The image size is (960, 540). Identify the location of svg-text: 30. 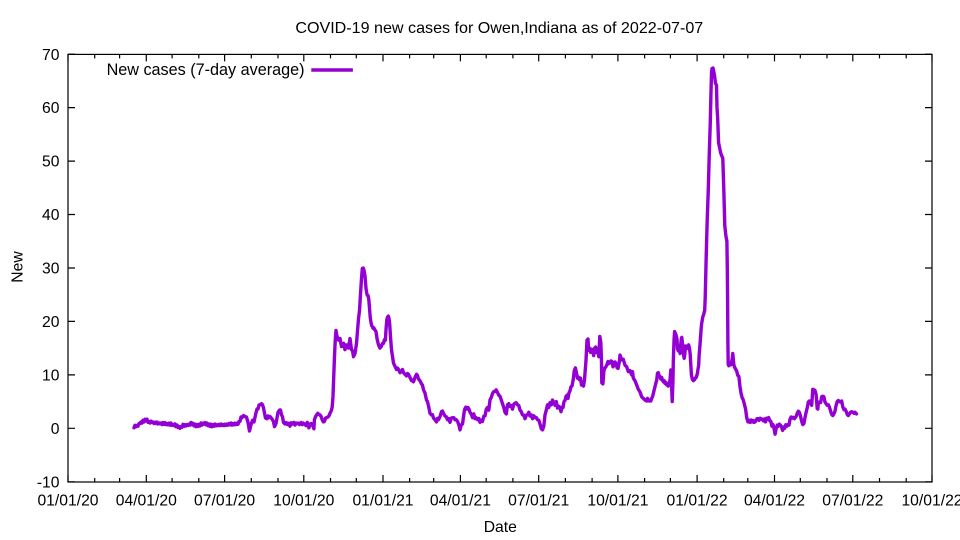
(51, 269).